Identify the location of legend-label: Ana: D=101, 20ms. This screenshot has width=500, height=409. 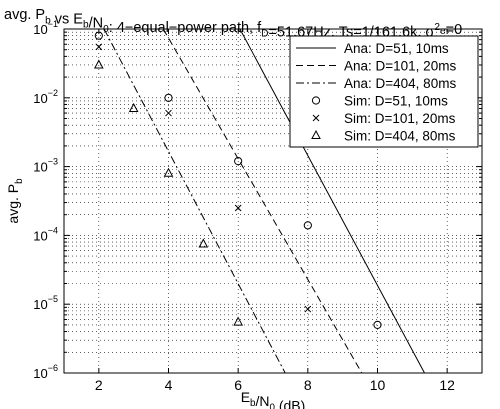
(400, 66).